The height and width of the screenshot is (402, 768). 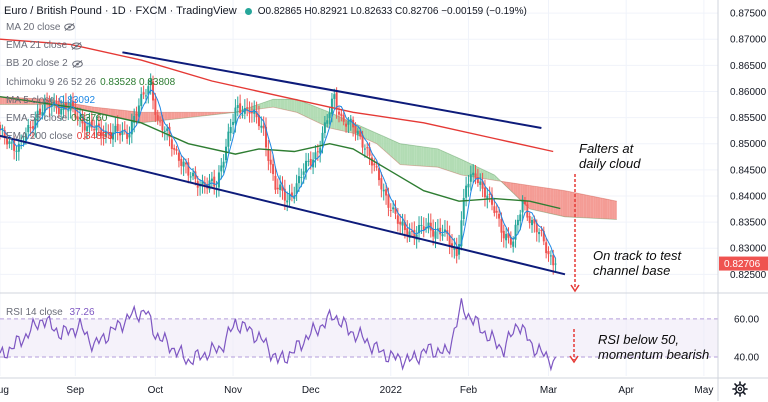 What do you see at coordinates (44, 46) in the screenshot?
I see `legend-item: EMA 21 close` at bounding box center [44, 46].